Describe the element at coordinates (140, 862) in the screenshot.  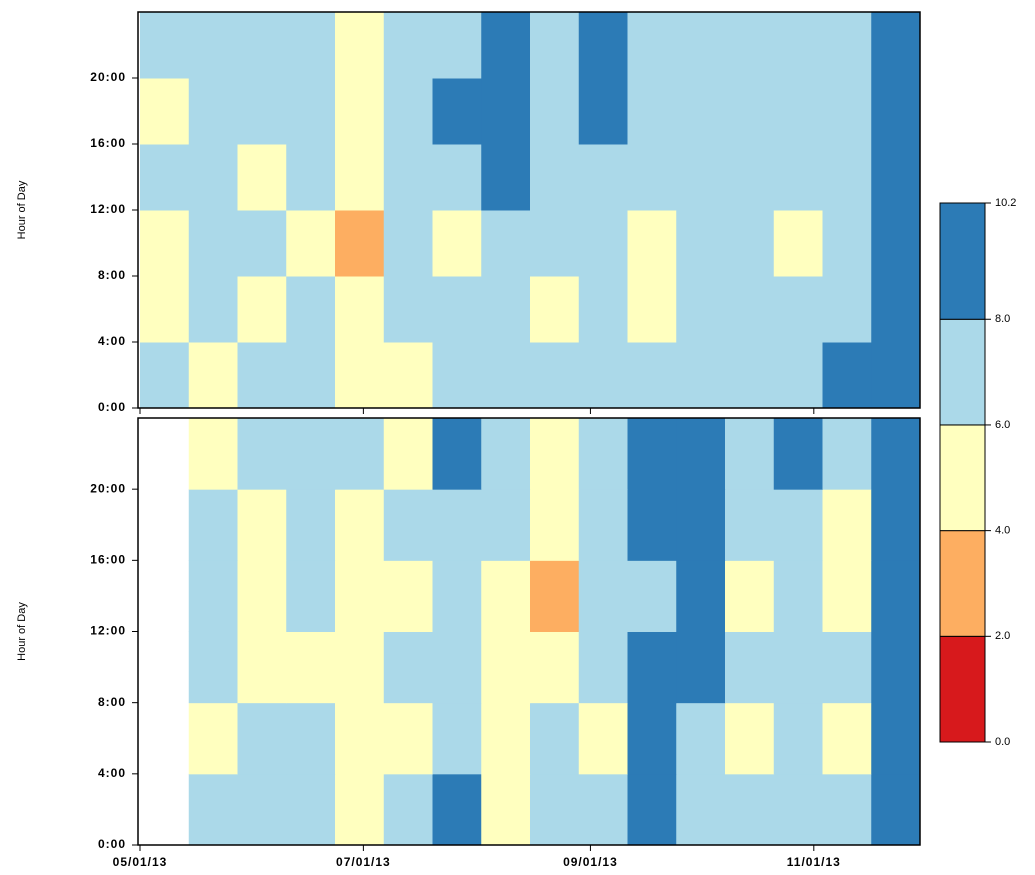
I see `x-tick-label: 05/01/13` at that location.